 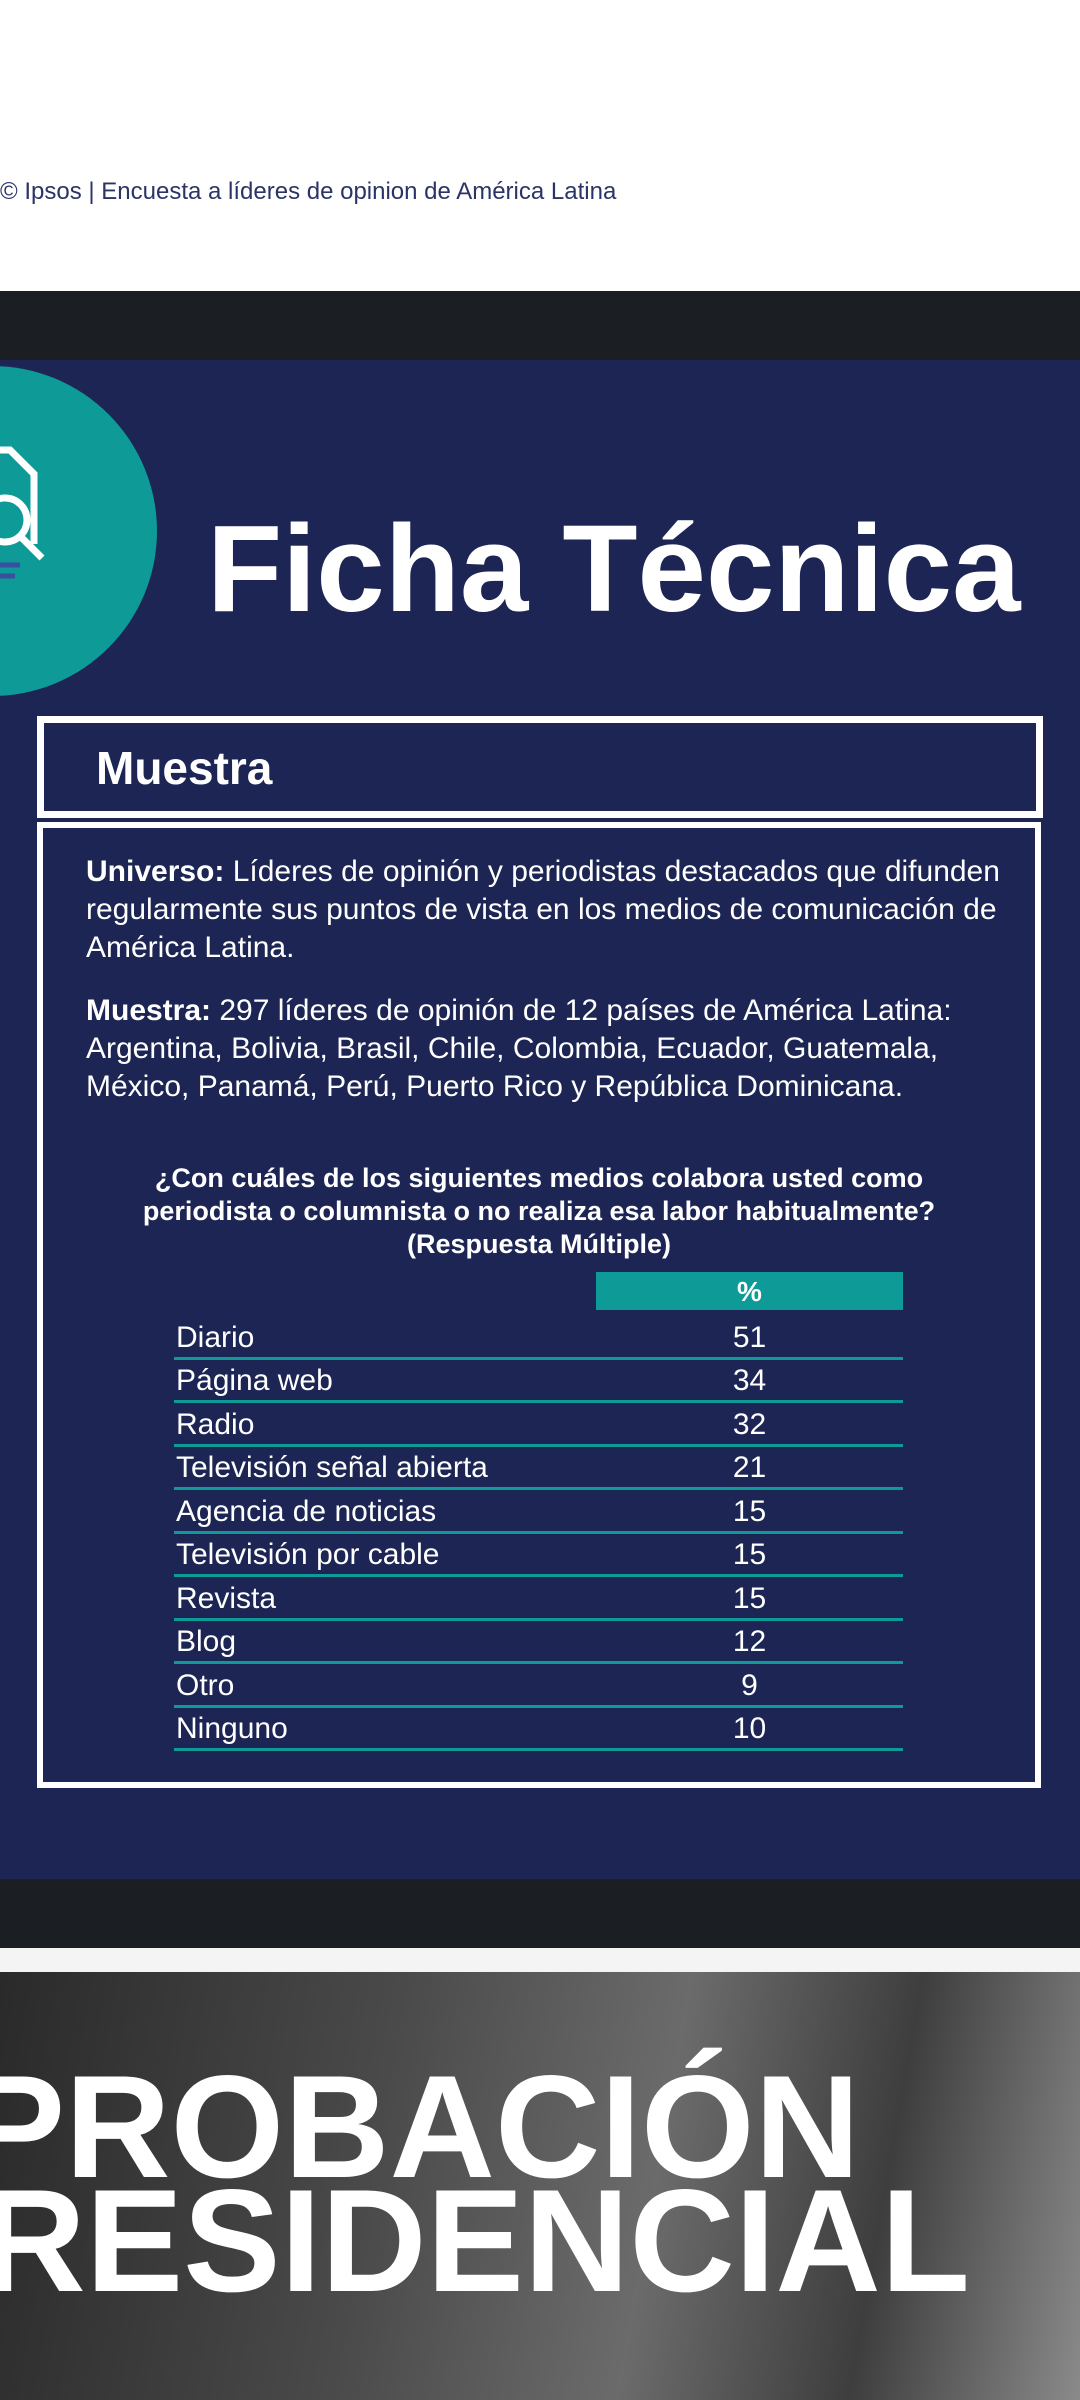 I want to click on question-line: (Respuesta Múltiple), so click(x=539, y=1244).